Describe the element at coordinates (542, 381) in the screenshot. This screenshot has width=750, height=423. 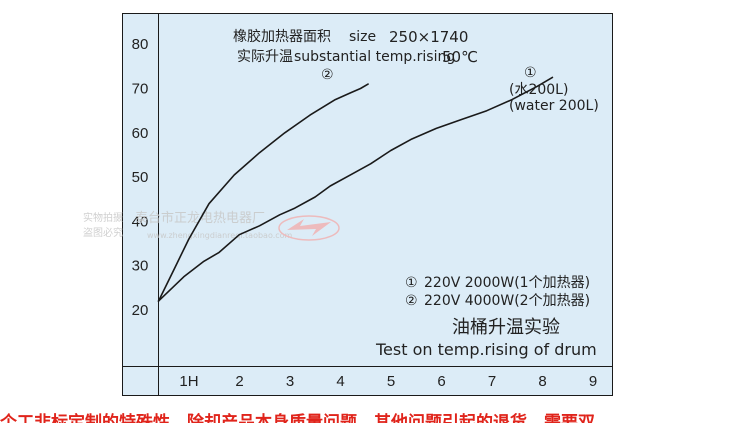
I see `x-tick-label: 8` at that location.